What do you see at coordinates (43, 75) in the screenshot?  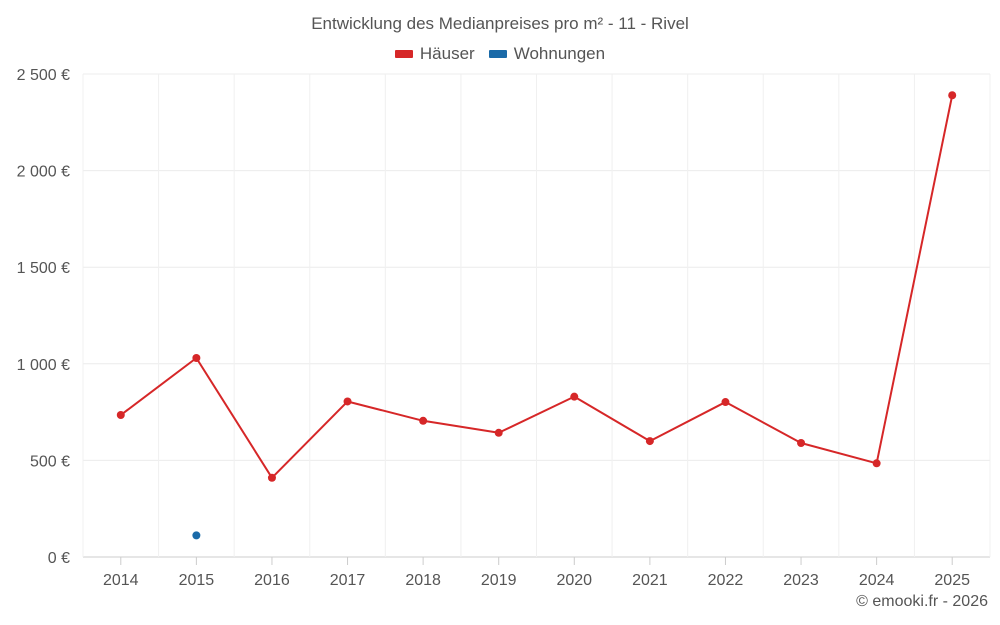 I see `y-tick-label: 2 500 €` at bounding box center [43, 75].